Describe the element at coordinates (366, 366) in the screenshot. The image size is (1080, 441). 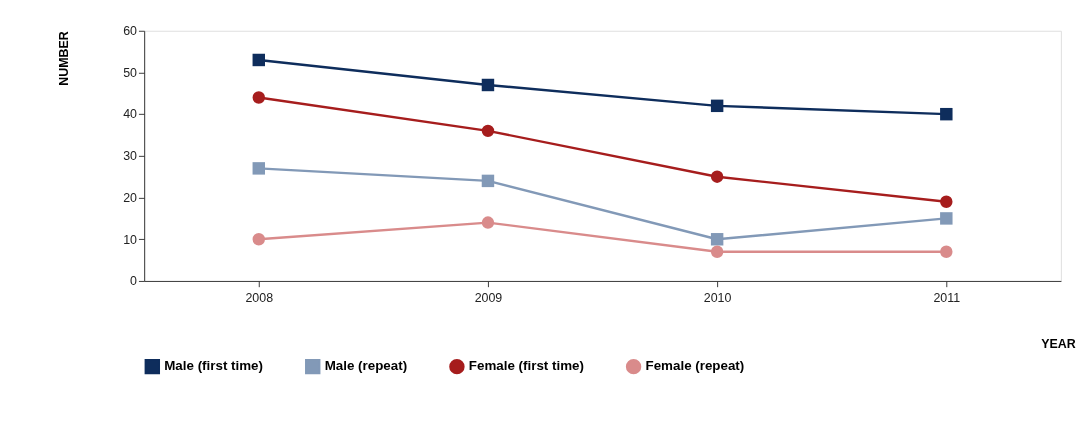
I see `legend-label: Male (repeat)` at that location.